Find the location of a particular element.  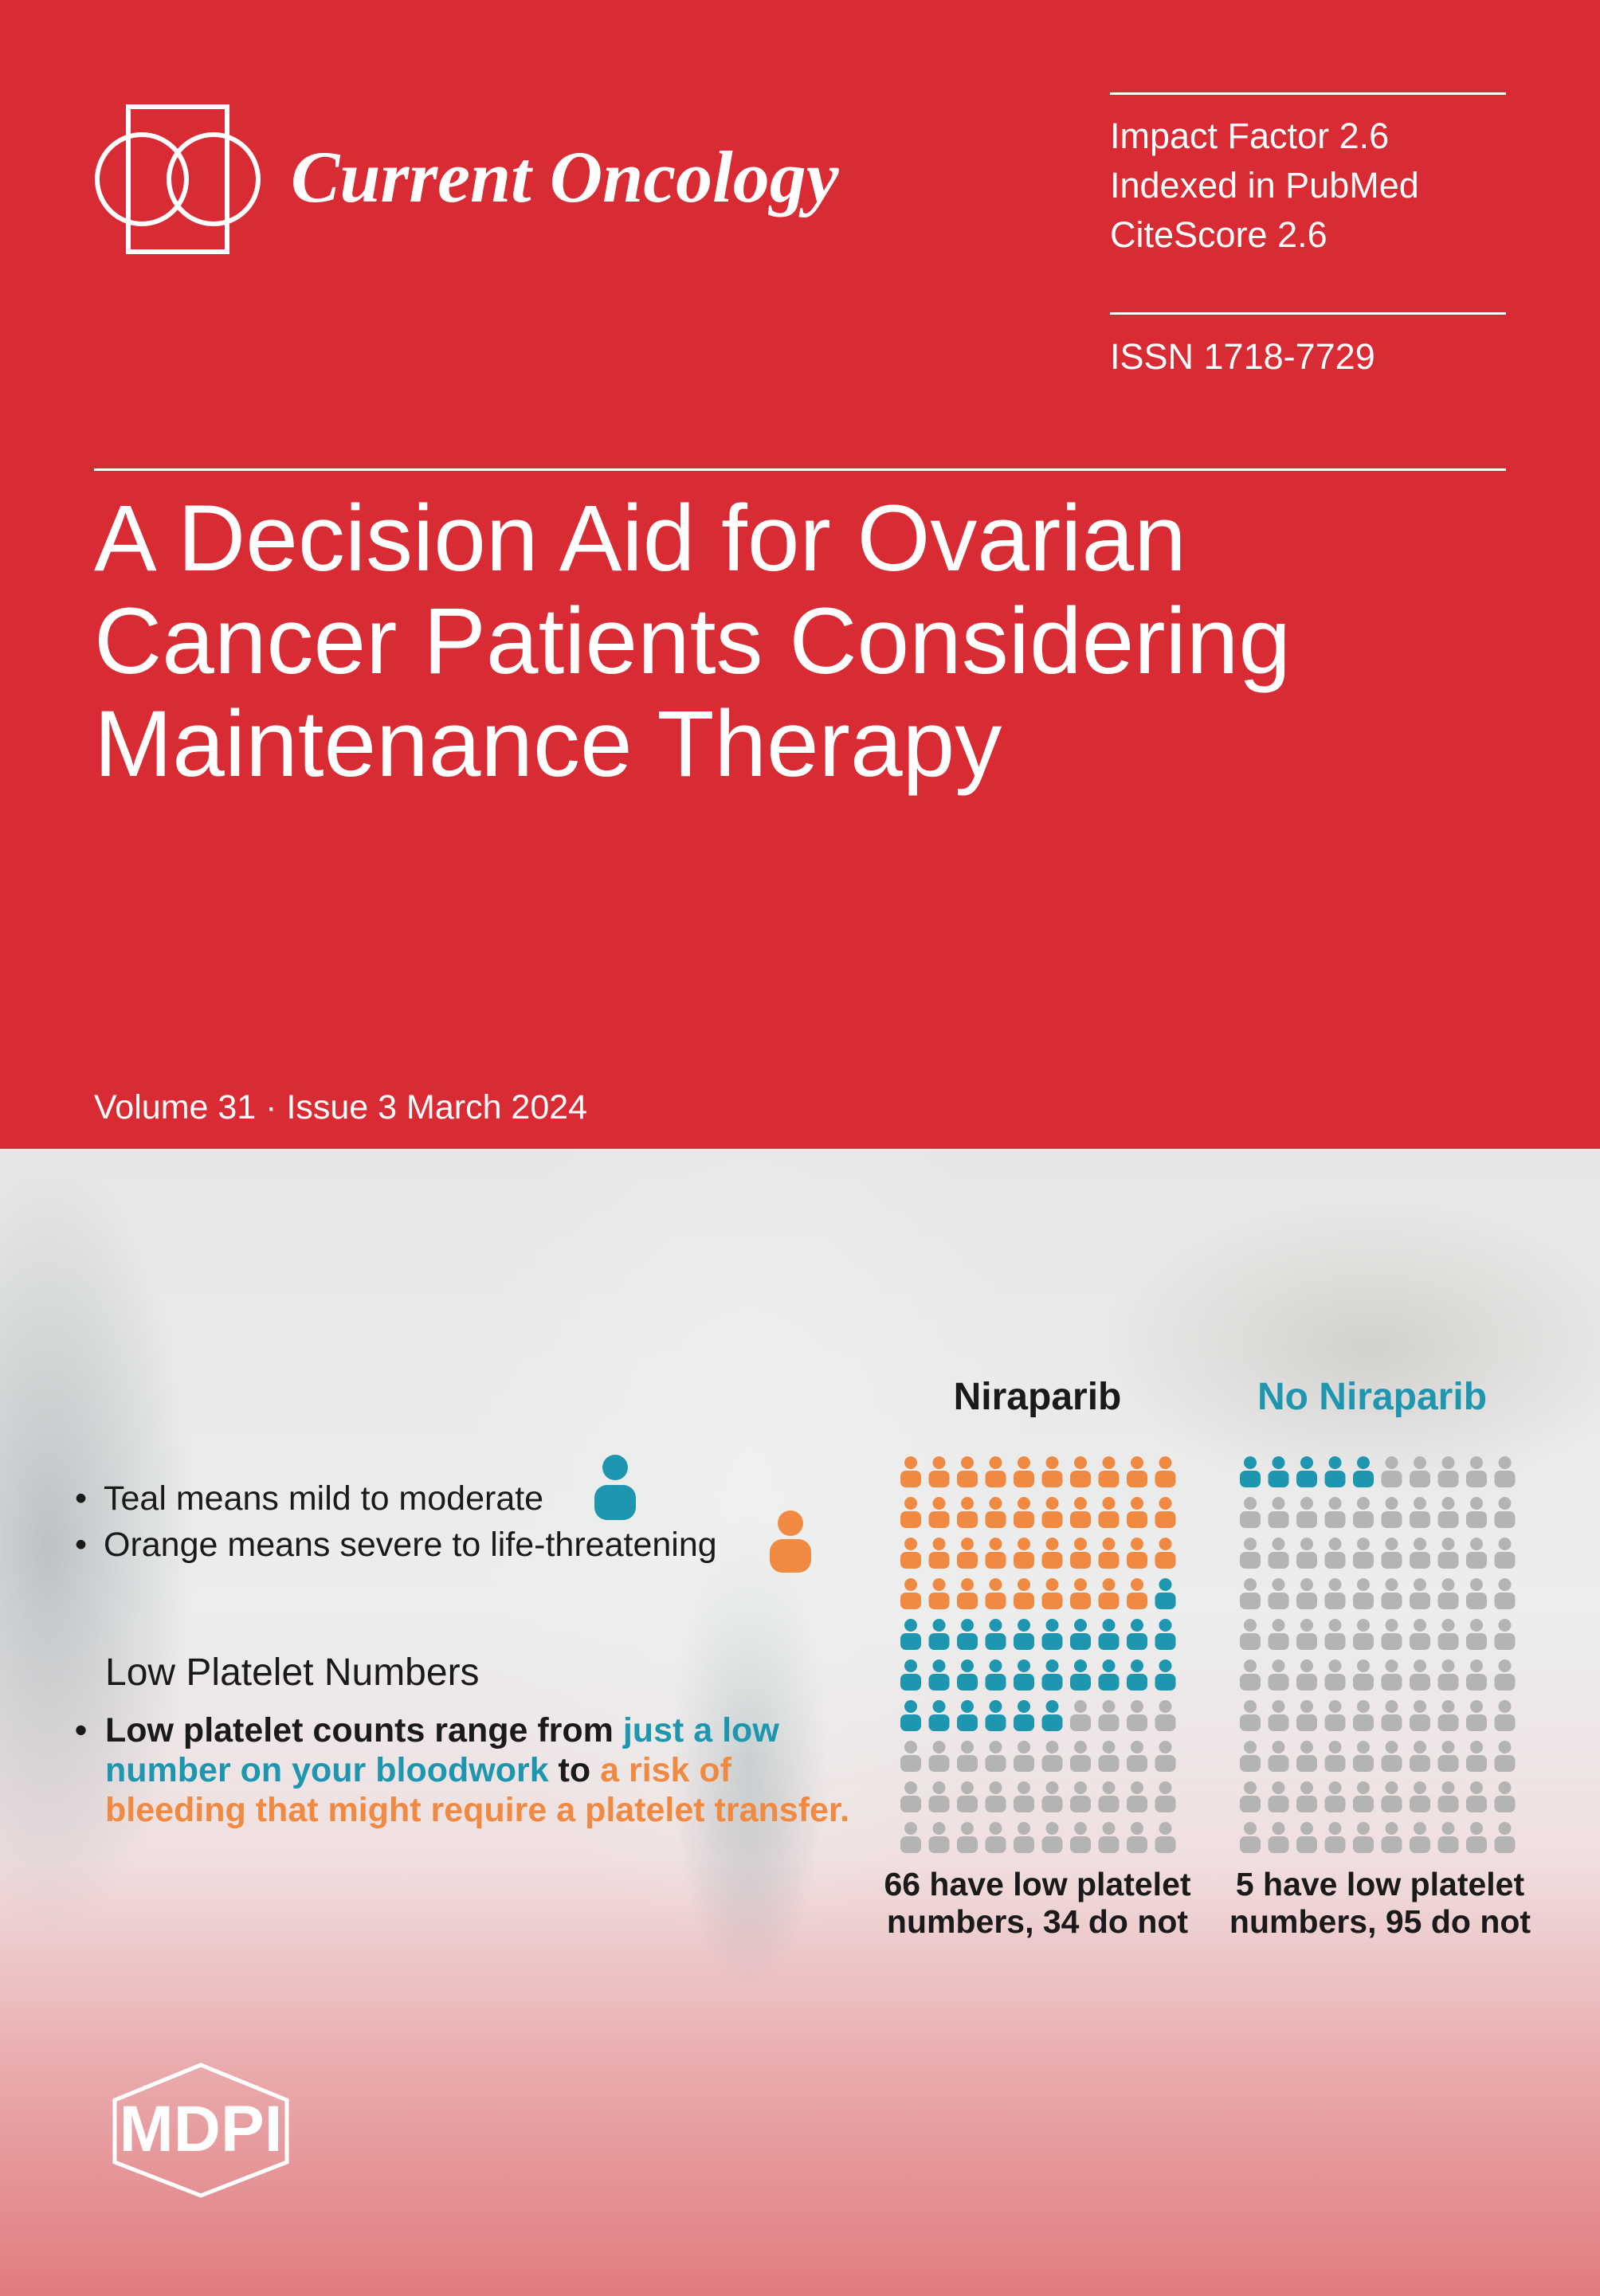

divider is located at coordinates (1308, 314).